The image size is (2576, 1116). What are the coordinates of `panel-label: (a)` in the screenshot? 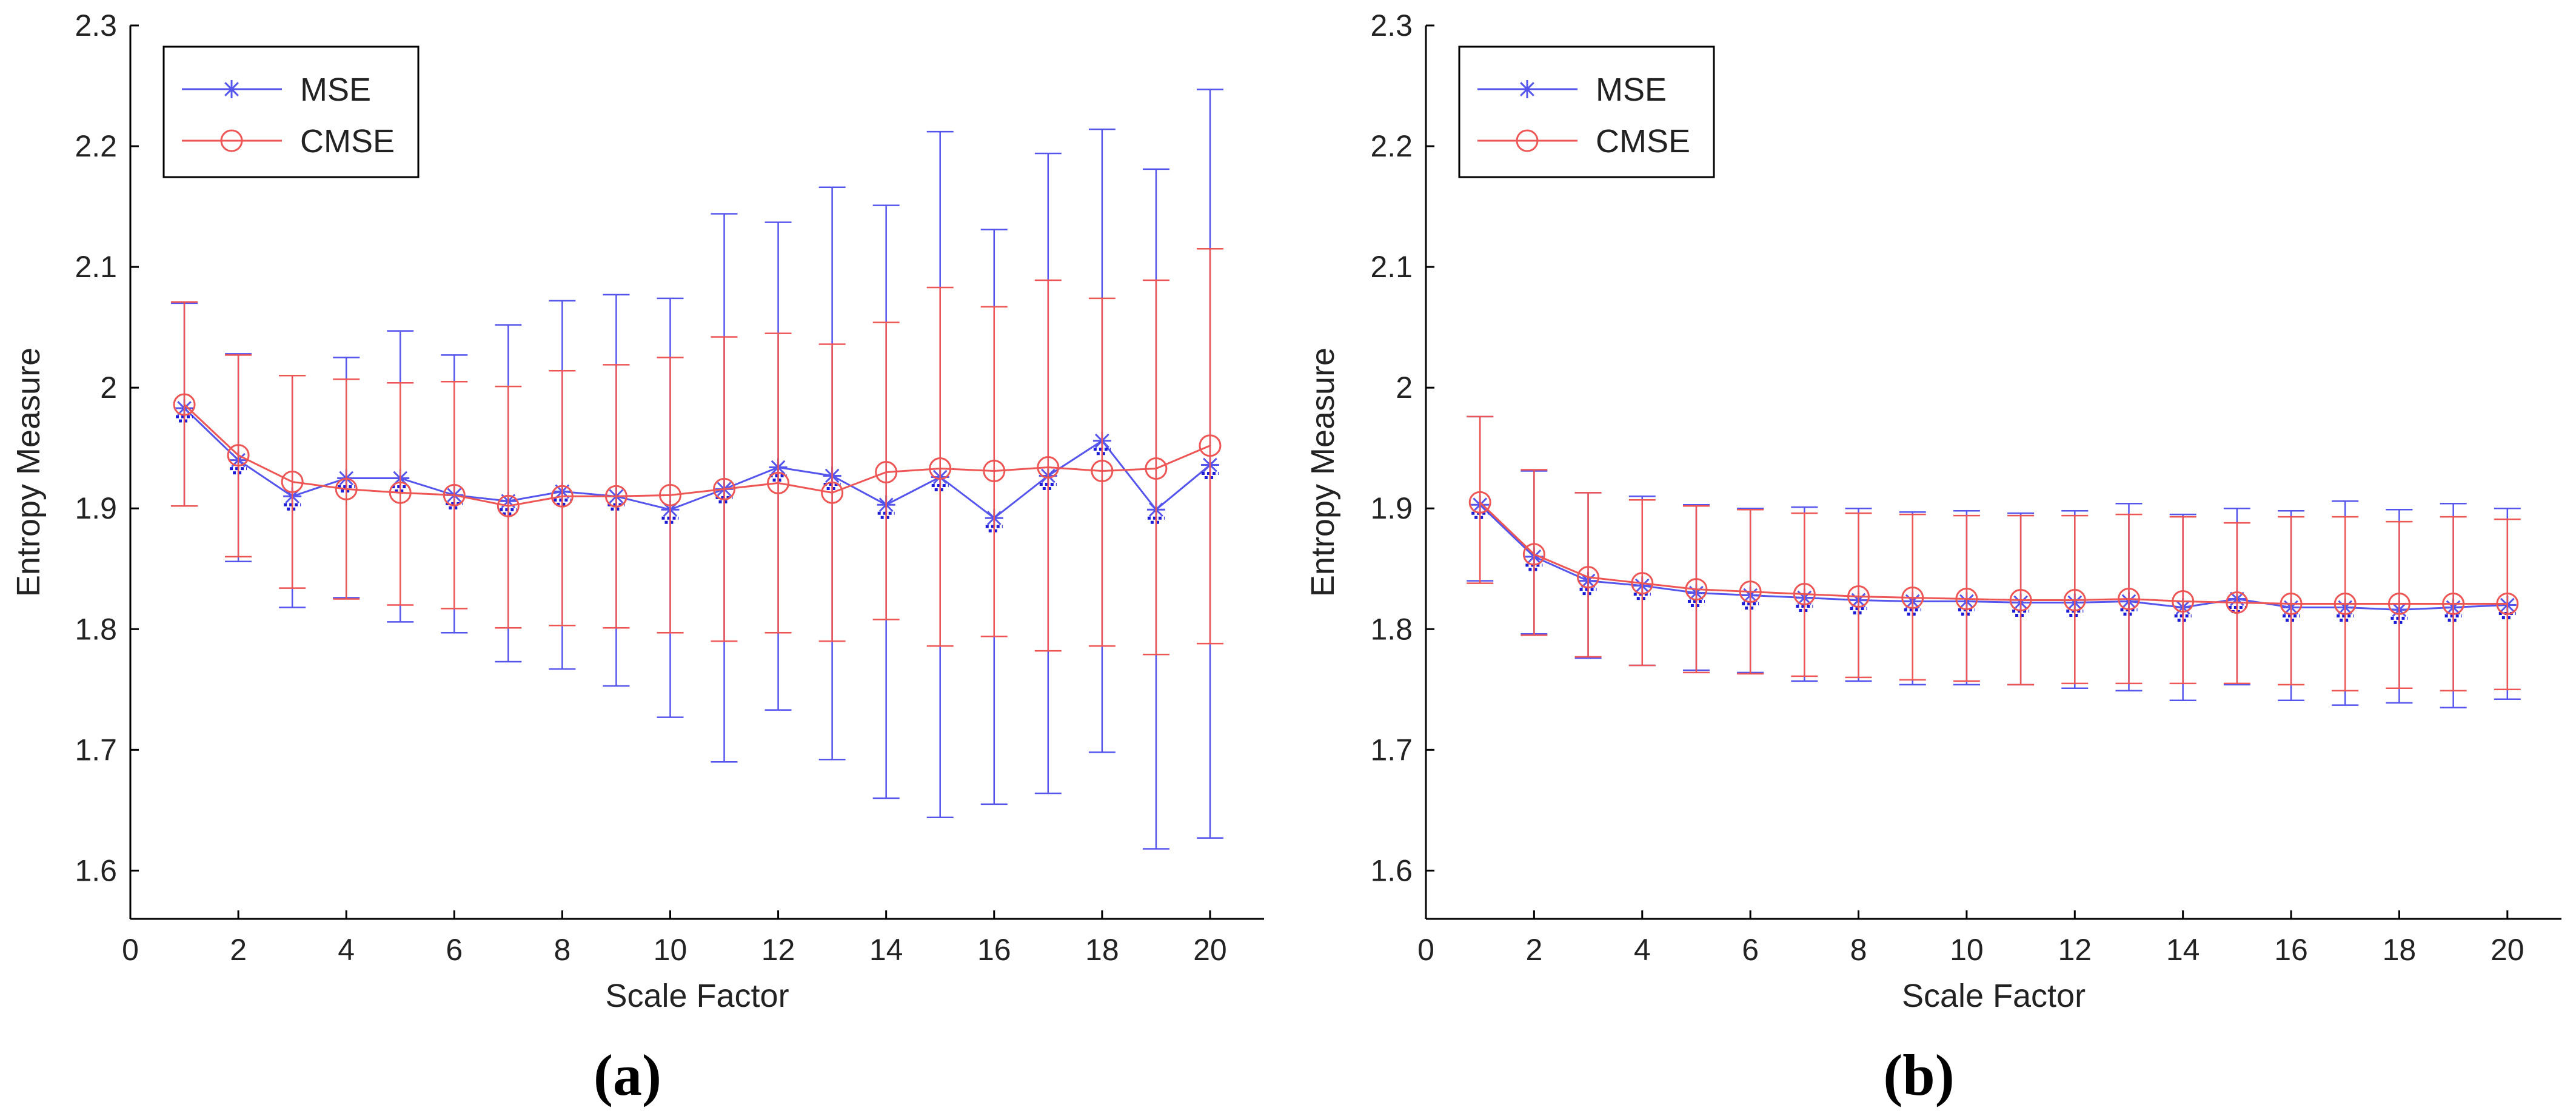 It's located at (627, 1075).